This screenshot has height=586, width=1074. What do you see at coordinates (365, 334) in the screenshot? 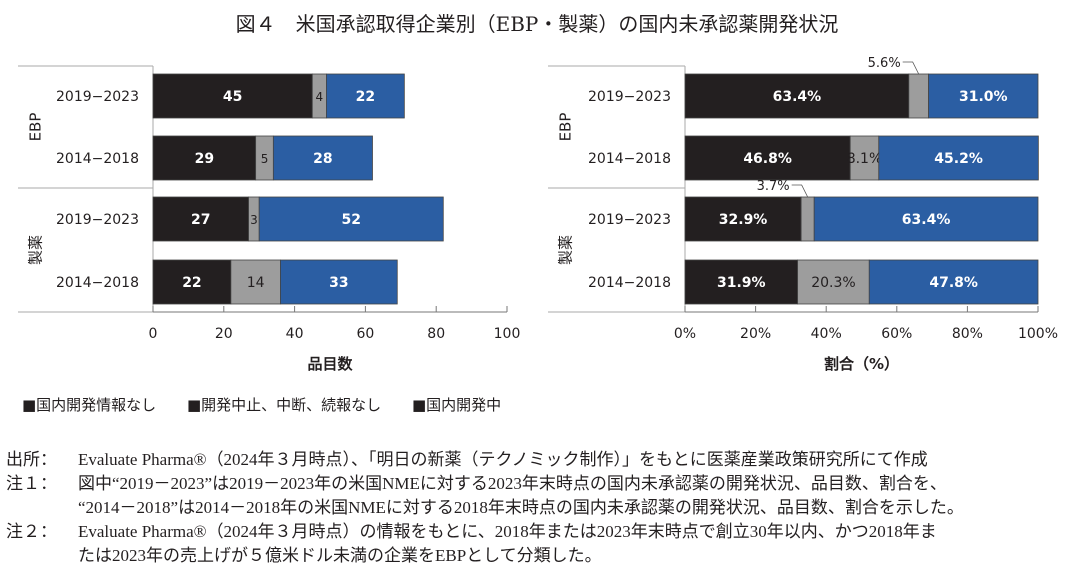
I see `x-tick-label: 60` at bounding box center [365, 334].